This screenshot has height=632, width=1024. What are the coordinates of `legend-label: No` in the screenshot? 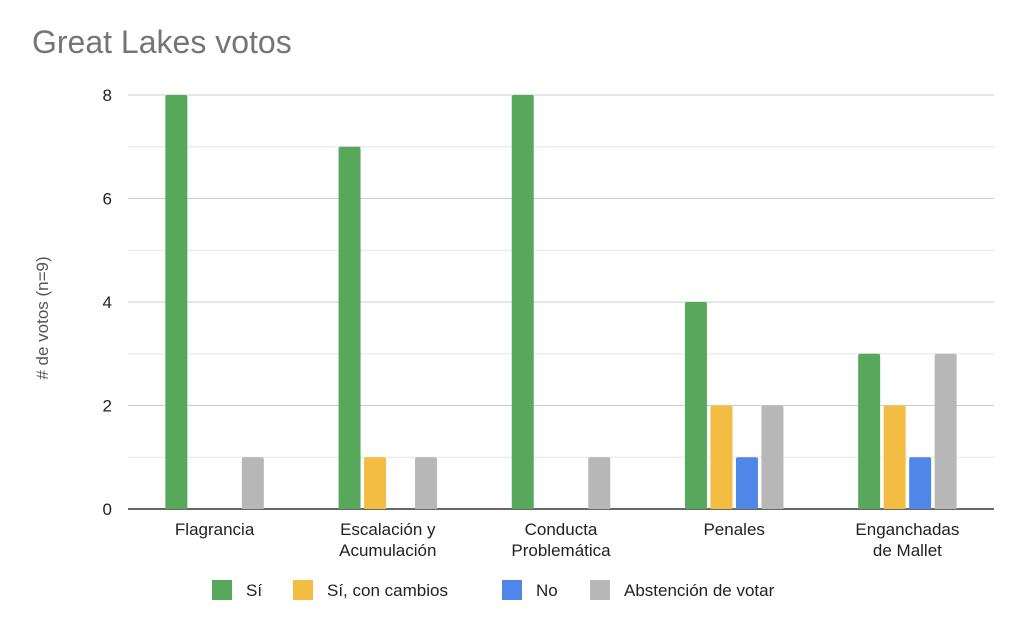 It's located at (547, 590).